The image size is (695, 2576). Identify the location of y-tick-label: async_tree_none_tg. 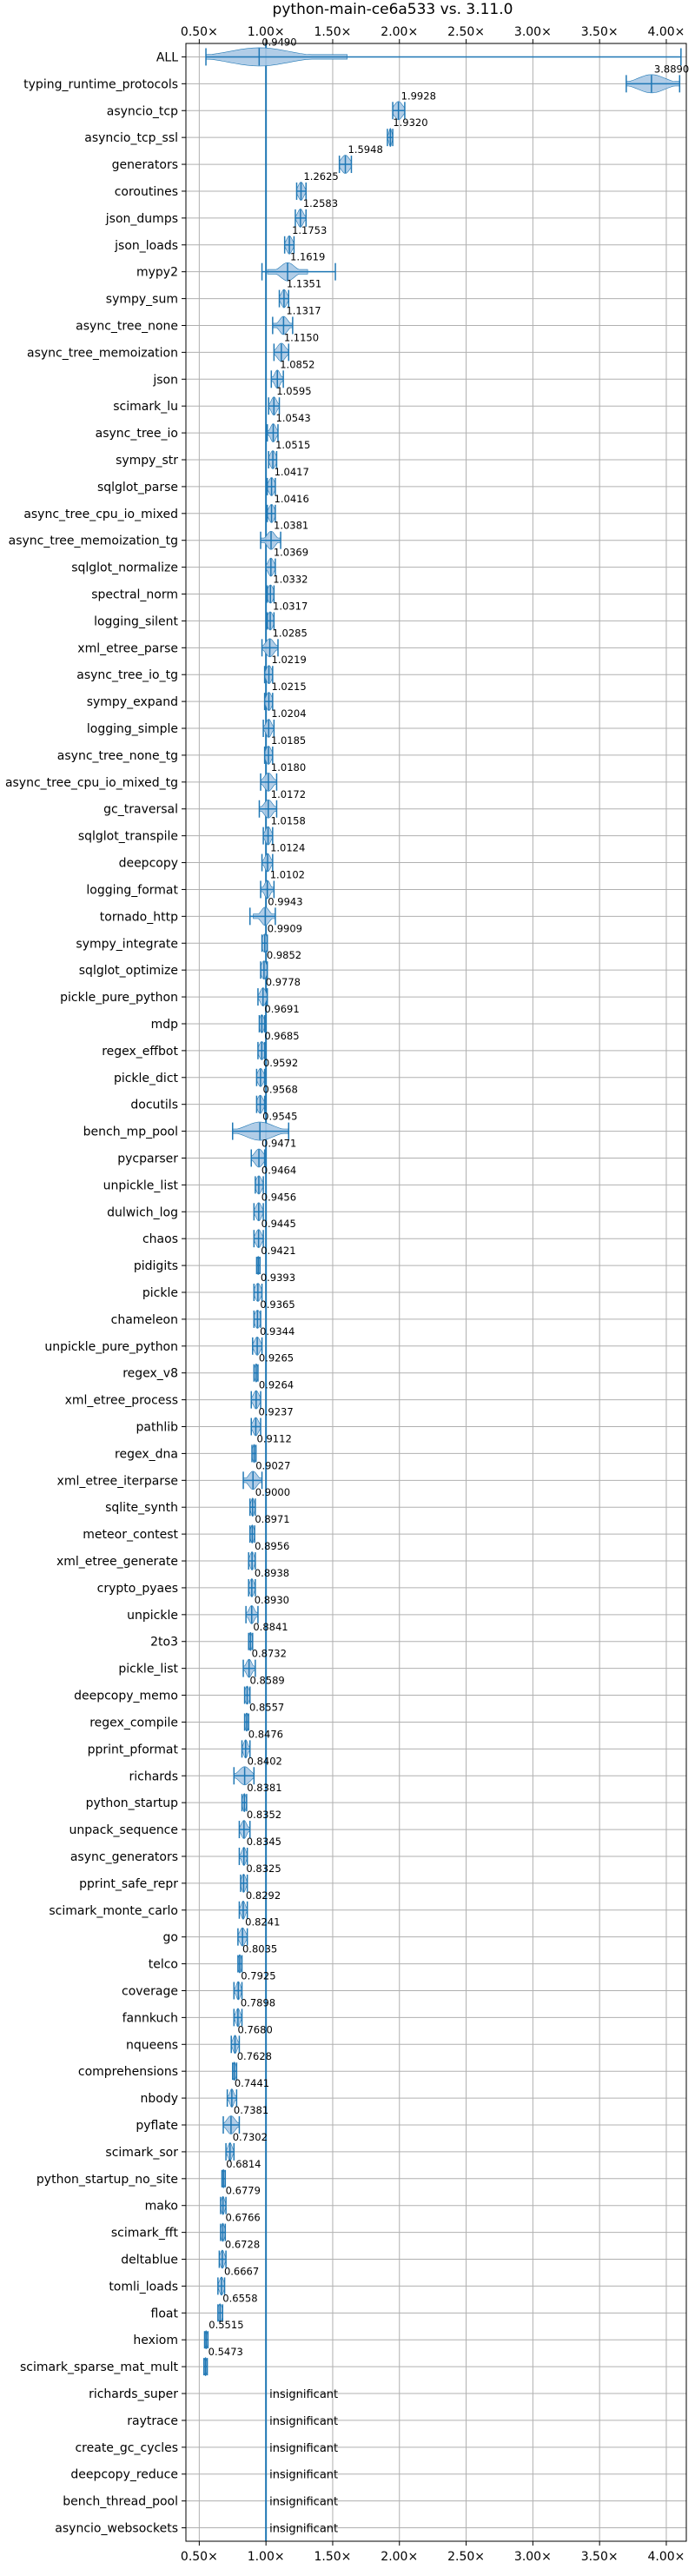
(117, 756).